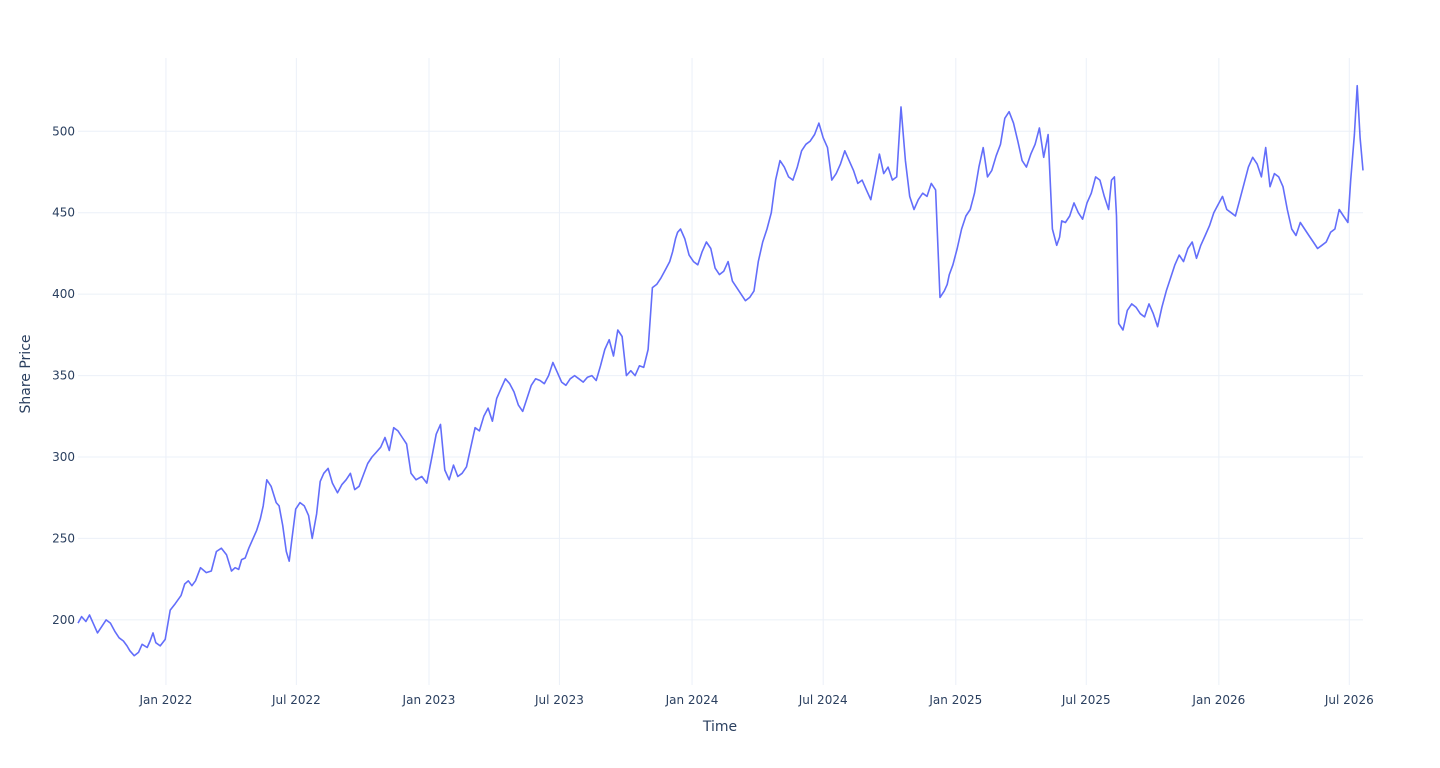  What do you see at coordinates (559, 700) in the screenshot?
I see `x-tick-label: Jul 2023` at bounding box center [559, 700].